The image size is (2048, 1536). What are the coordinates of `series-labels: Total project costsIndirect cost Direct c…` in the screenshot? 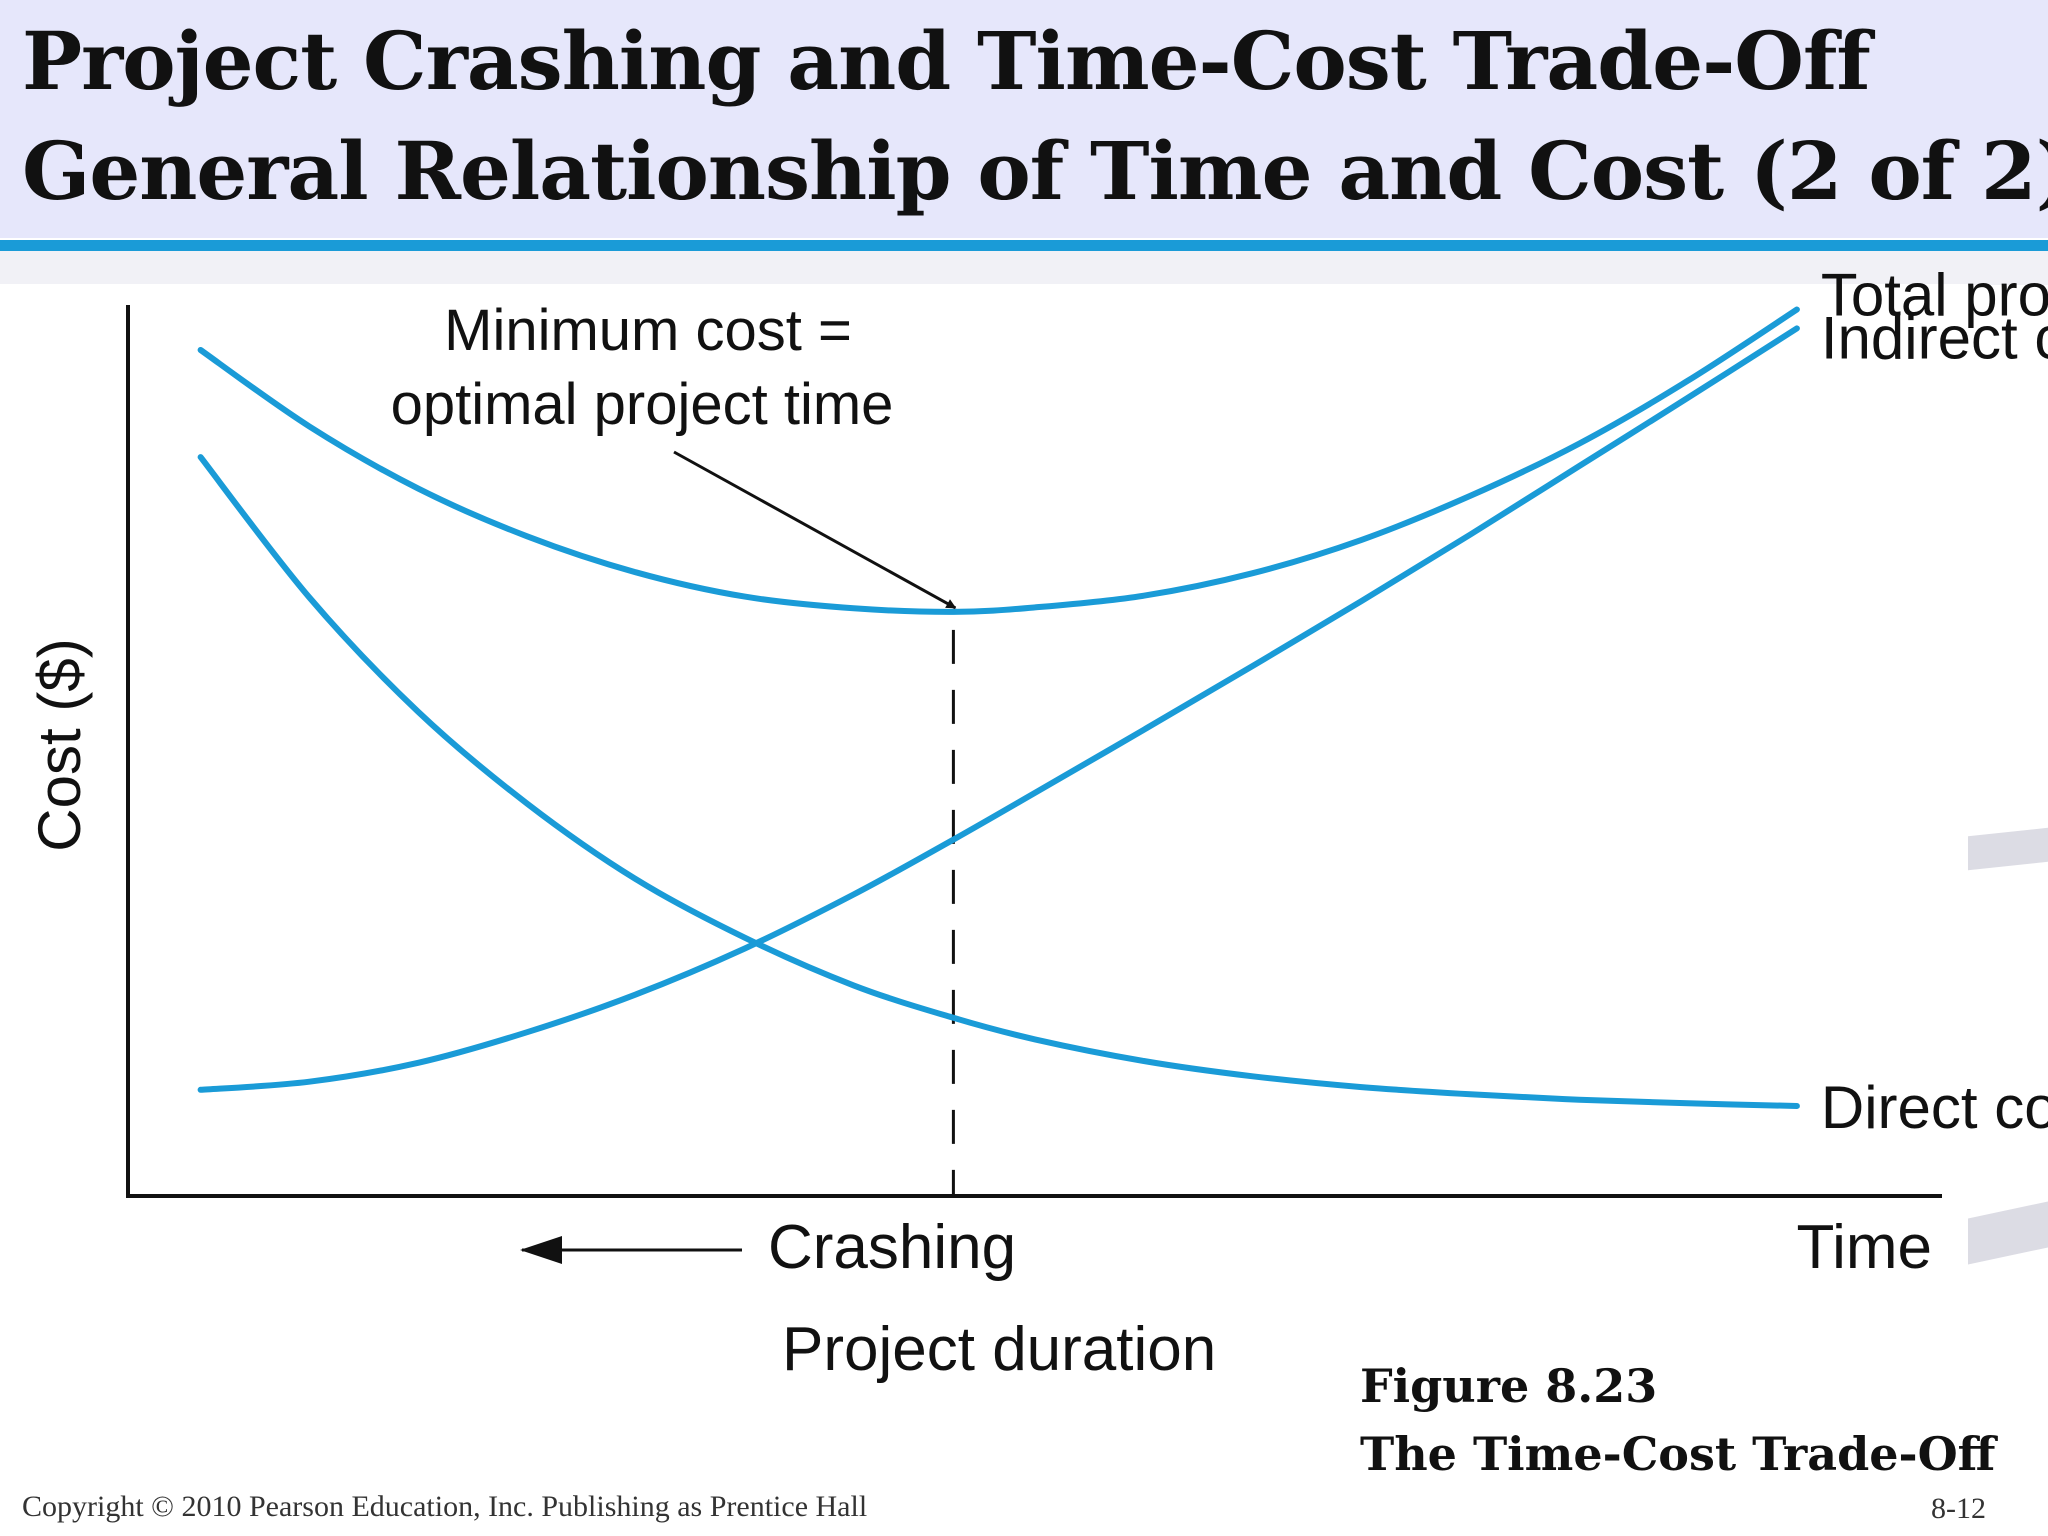 It's located at (1934, 702).